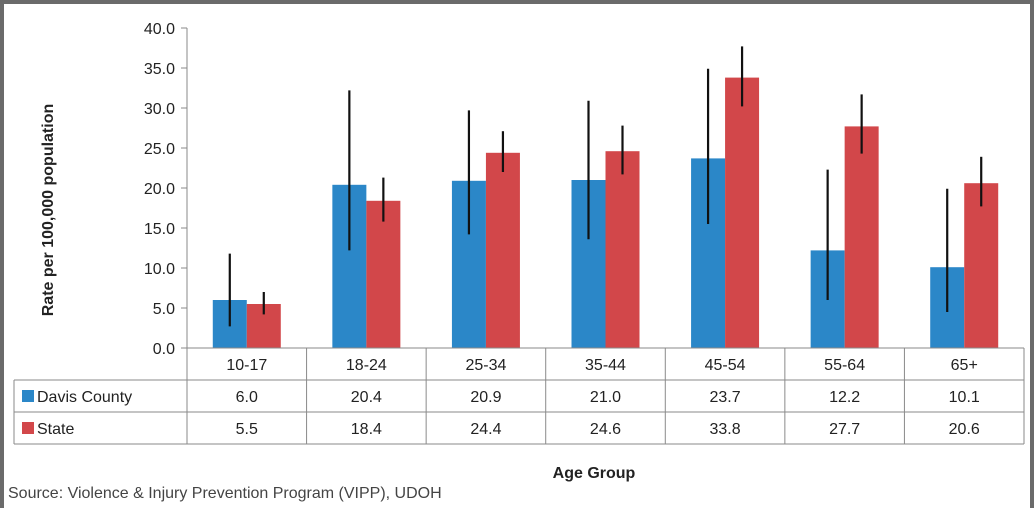  I want to click on y-tick-label: 20.0, so click(159, 189).